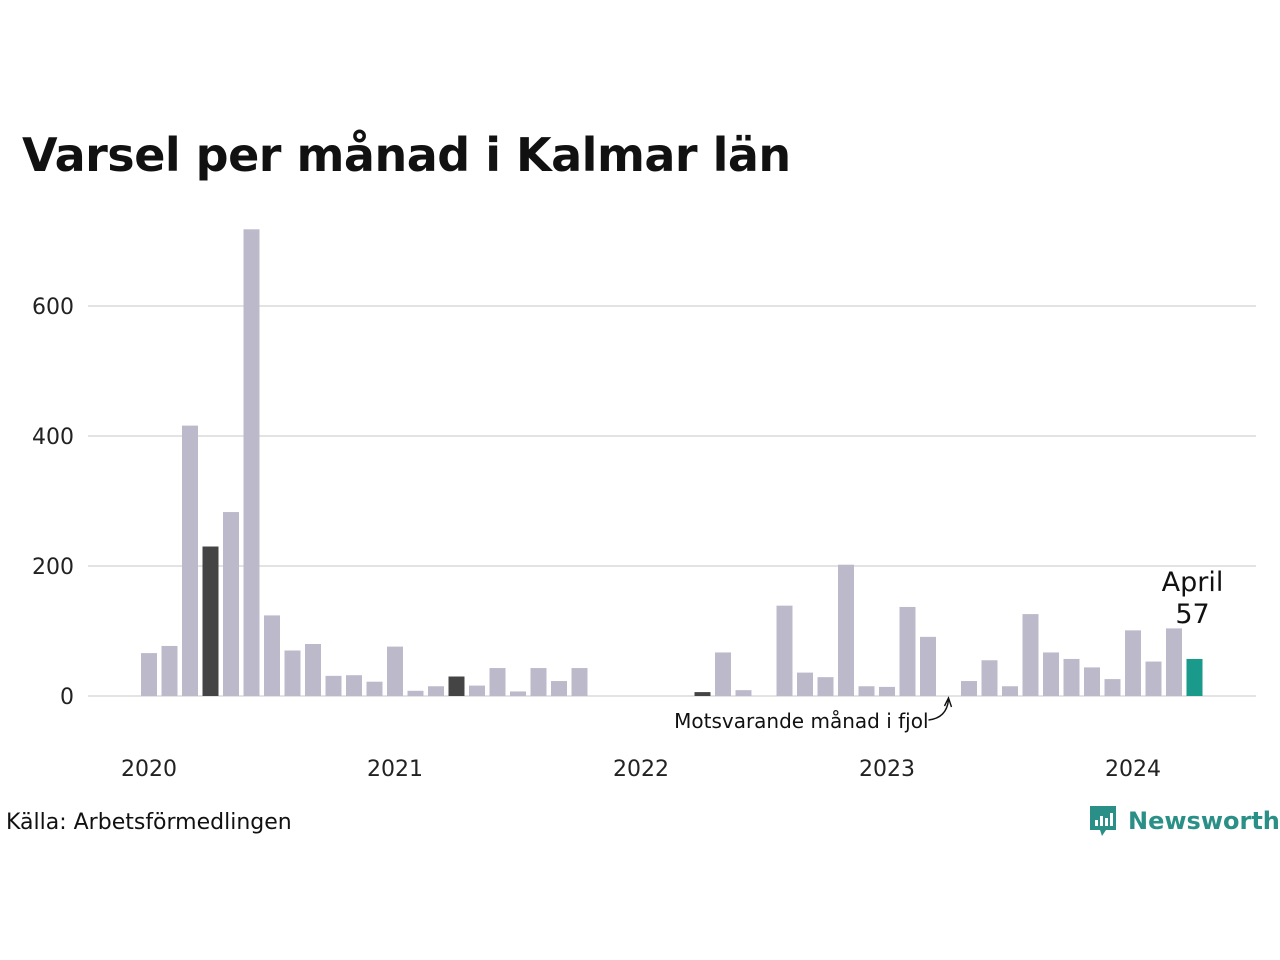  Describe the element at coordinates (1103, 821) in the screenshot. I see `bar-chart-logo-icon` at that location.